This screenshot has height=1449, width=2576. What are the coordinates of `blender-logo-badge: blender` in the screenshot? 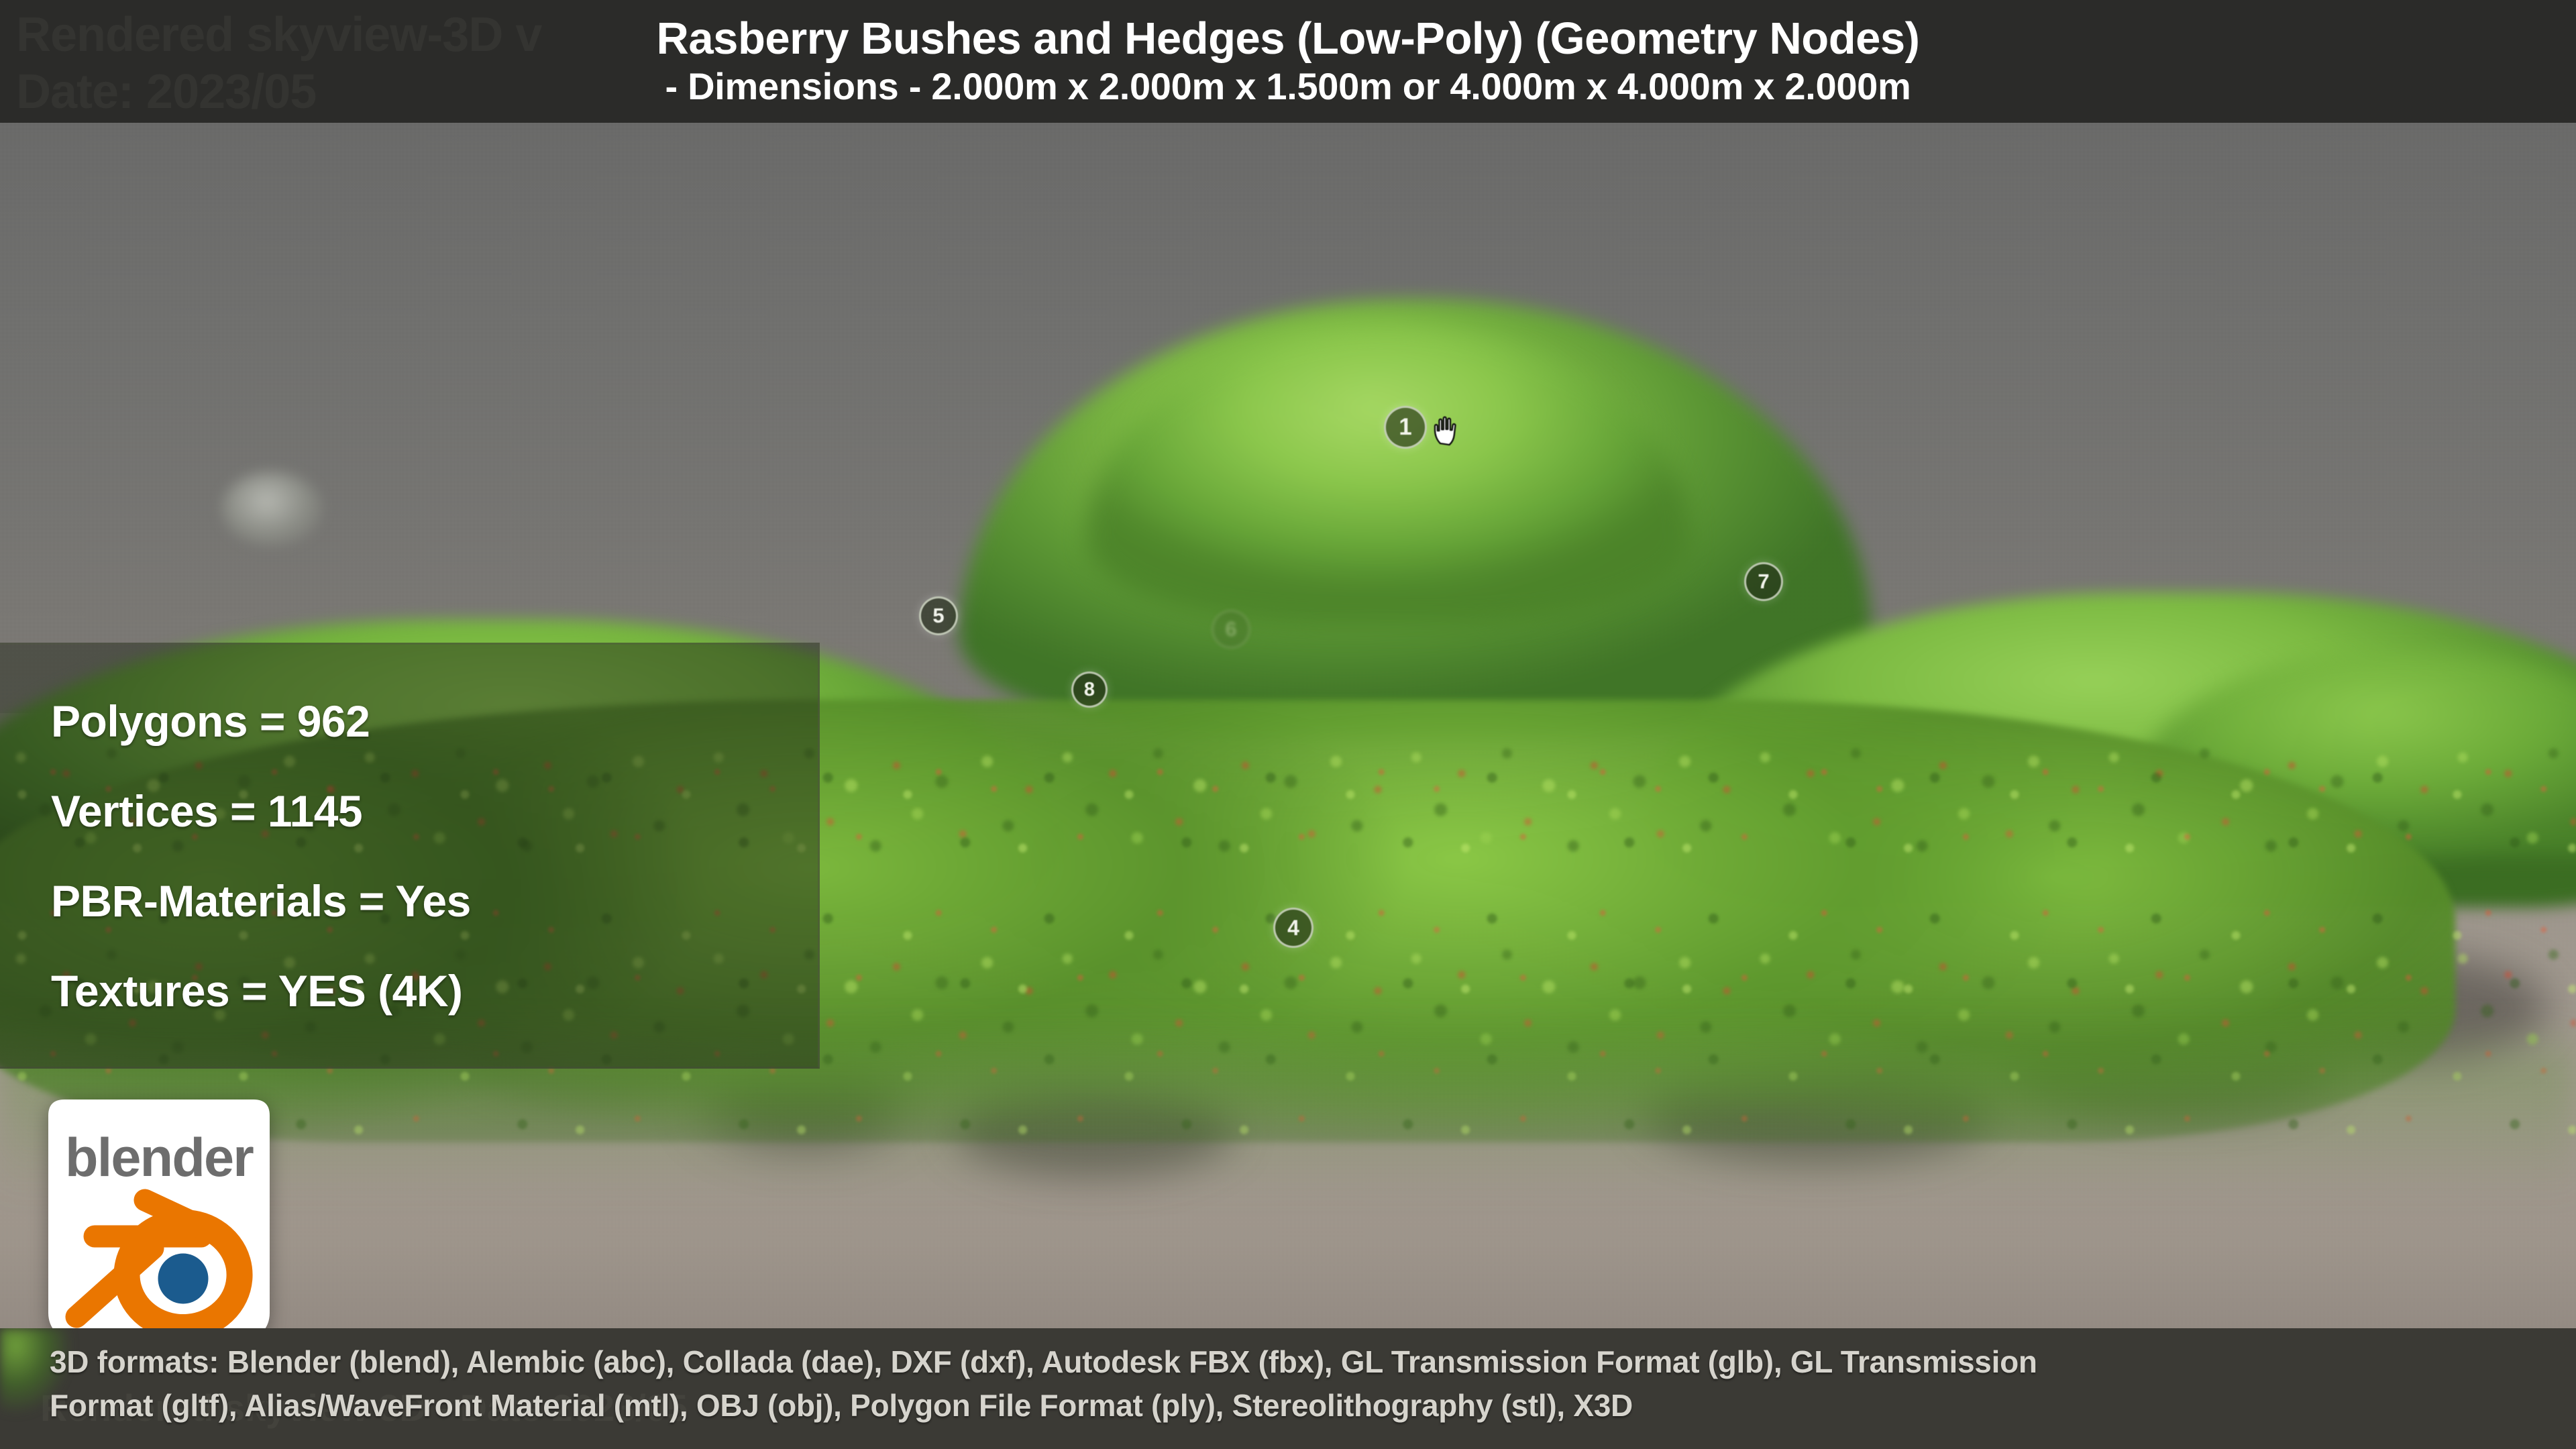 It's located at (159, 1211).